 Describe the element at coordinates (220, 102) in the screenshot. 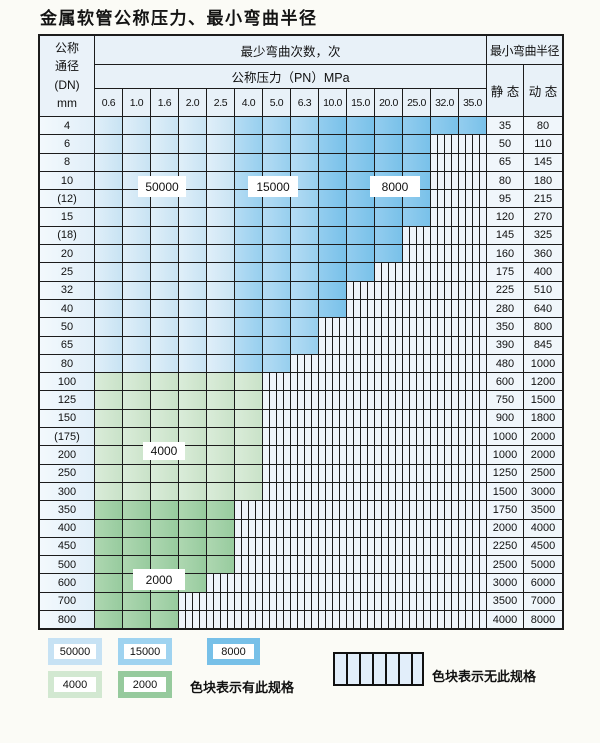

I see `pressure-col-2.5: 2.5` at that location.